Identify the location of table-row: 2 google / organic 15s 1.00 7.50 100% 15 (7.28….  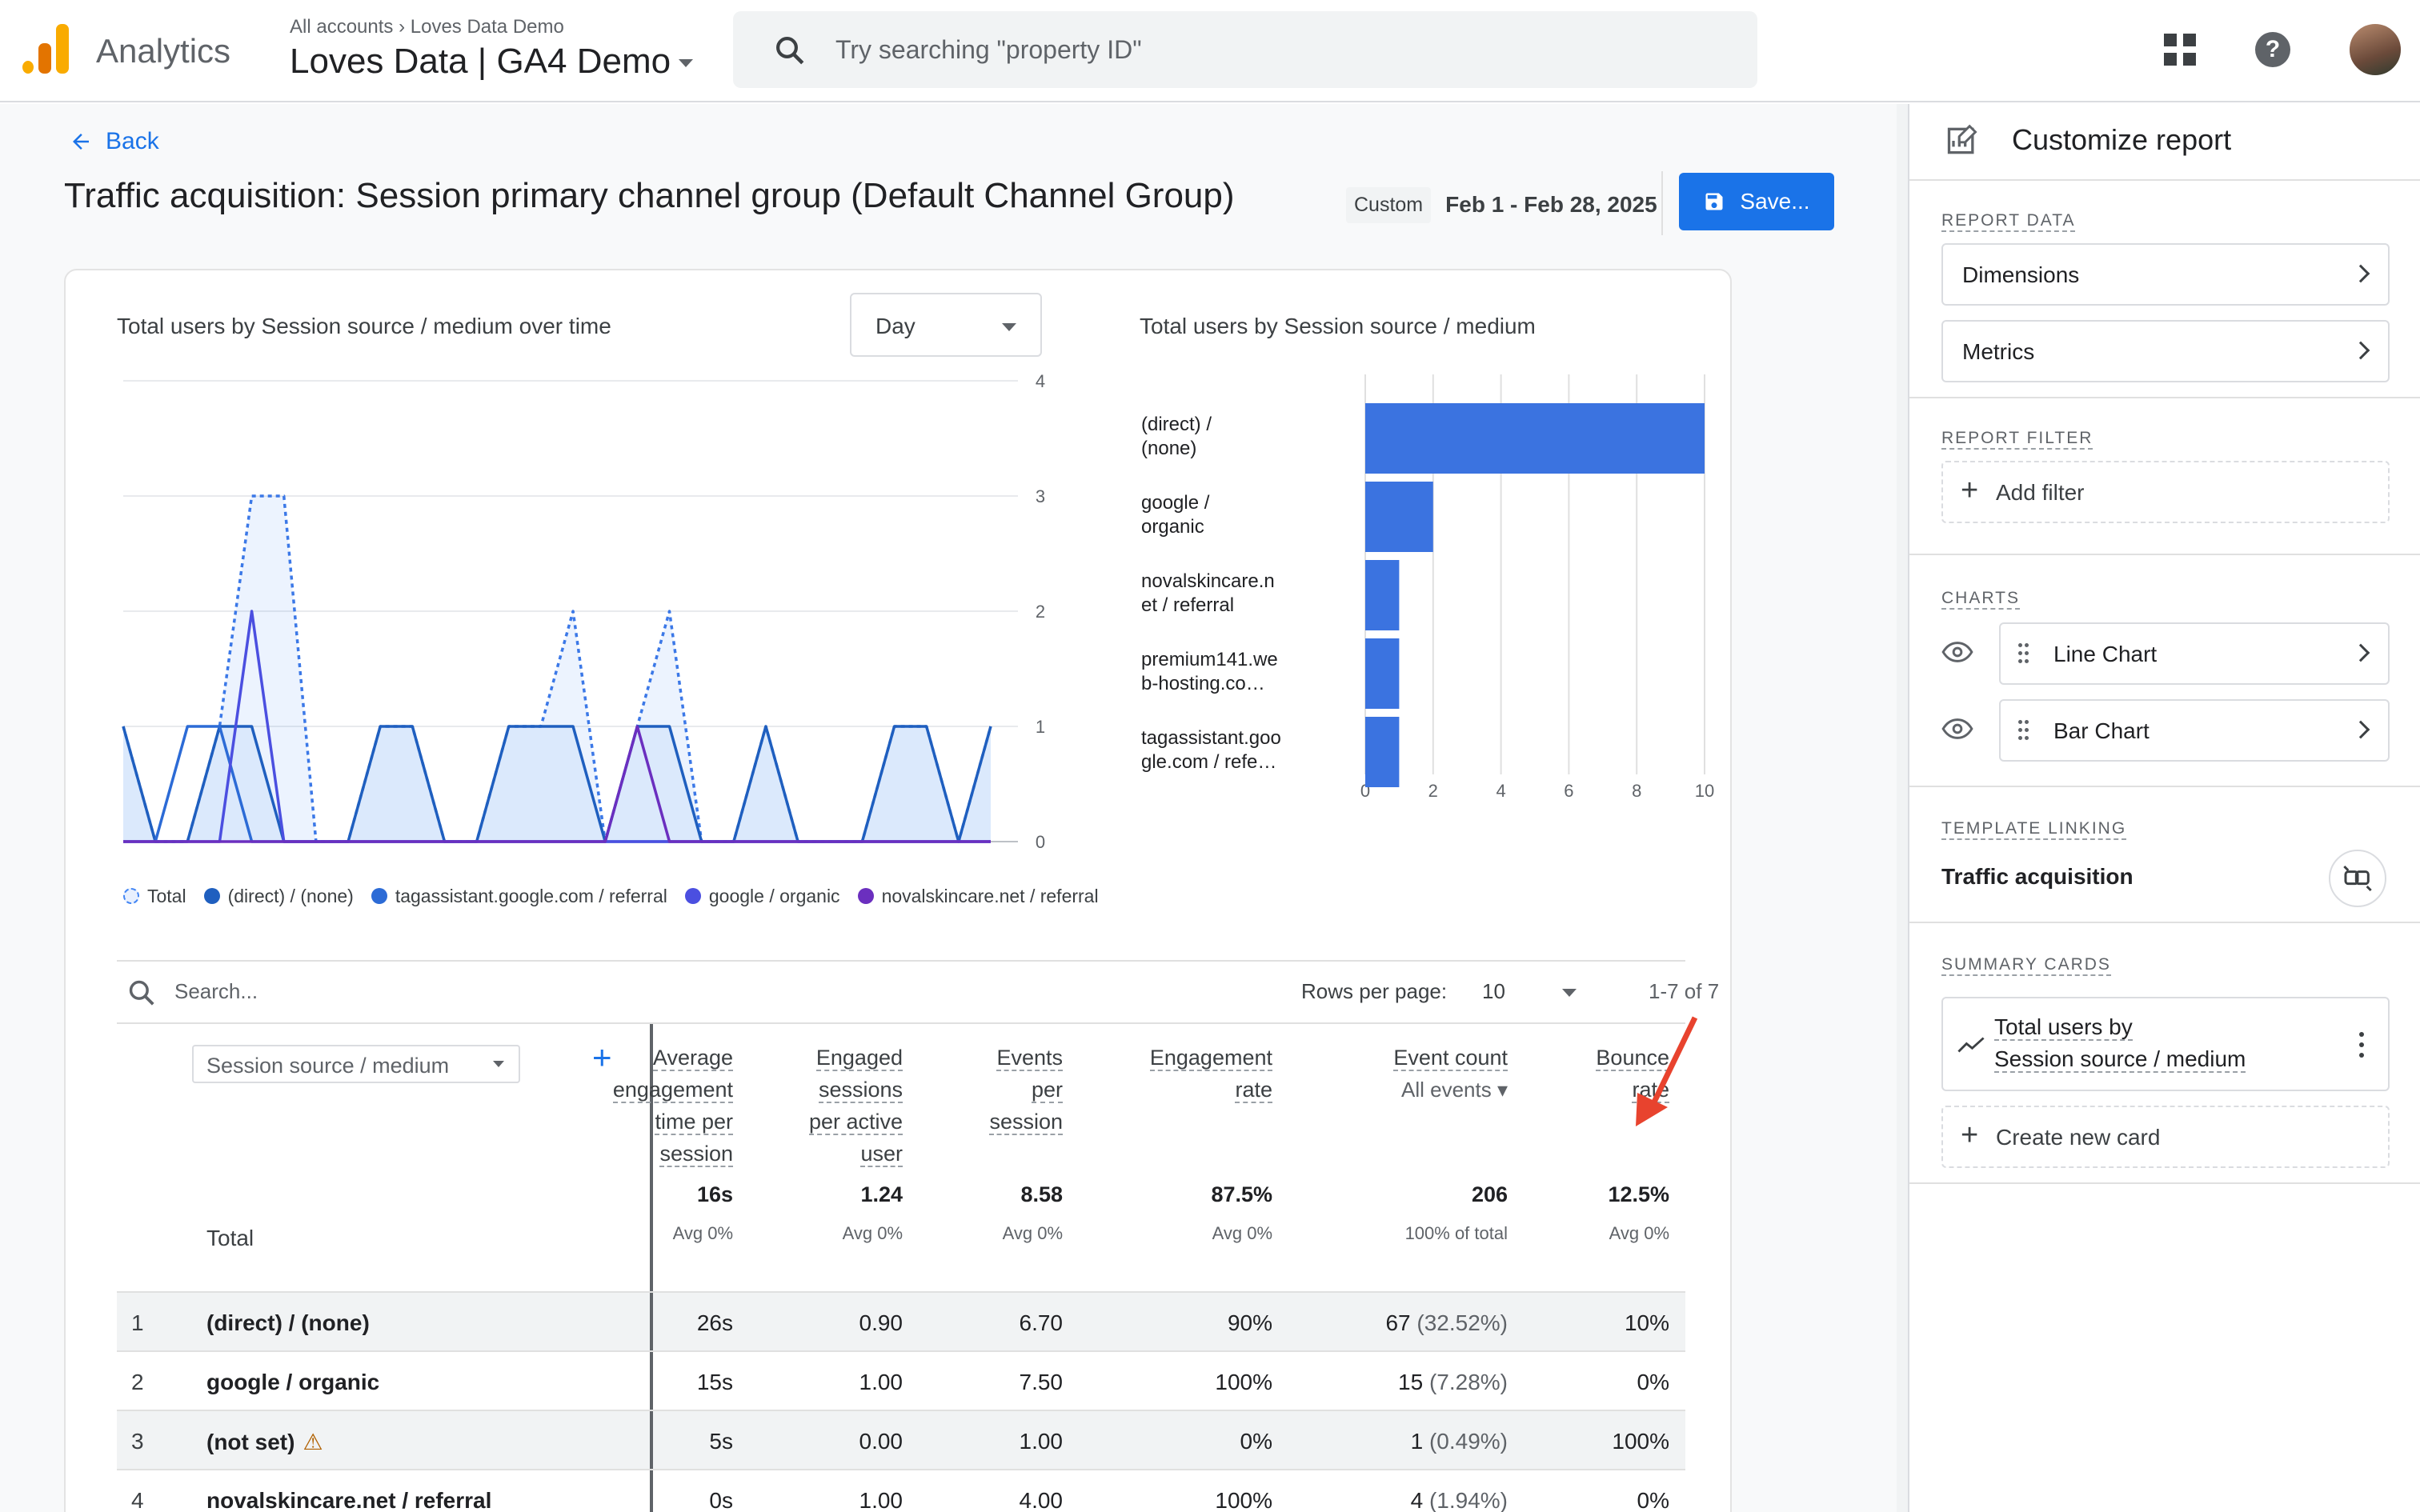
(901, 1380).